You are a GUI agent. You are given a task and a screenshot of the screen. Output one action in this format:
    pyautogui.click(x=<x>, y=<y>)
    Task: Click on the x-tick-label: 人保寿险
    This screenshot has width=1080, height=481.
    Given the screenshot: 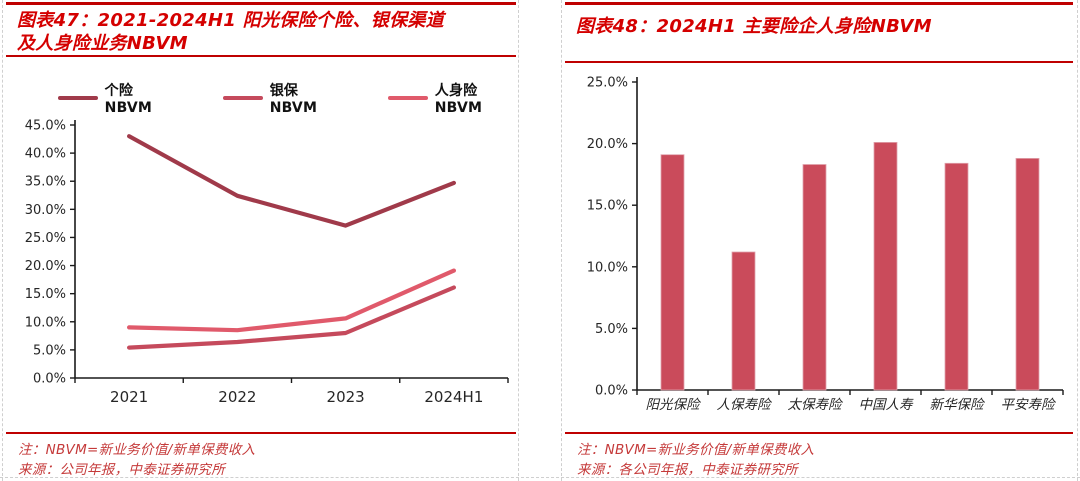 What is the action you would take?
    pyautogui.click(x=744, y=405)
    